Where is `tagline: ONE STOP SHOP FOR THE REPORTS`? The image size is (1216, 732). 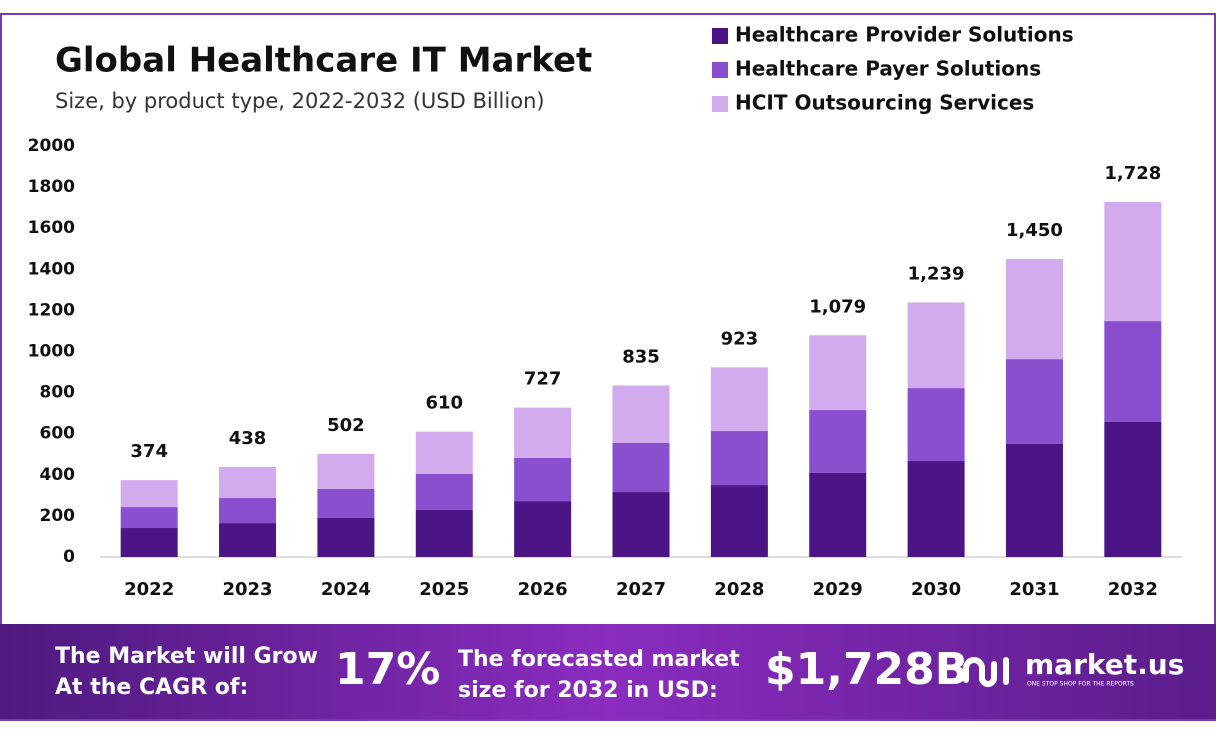 tagline: ONE STOP SHOP FOR THE REPORTS is located at coordinates (1080, 684).